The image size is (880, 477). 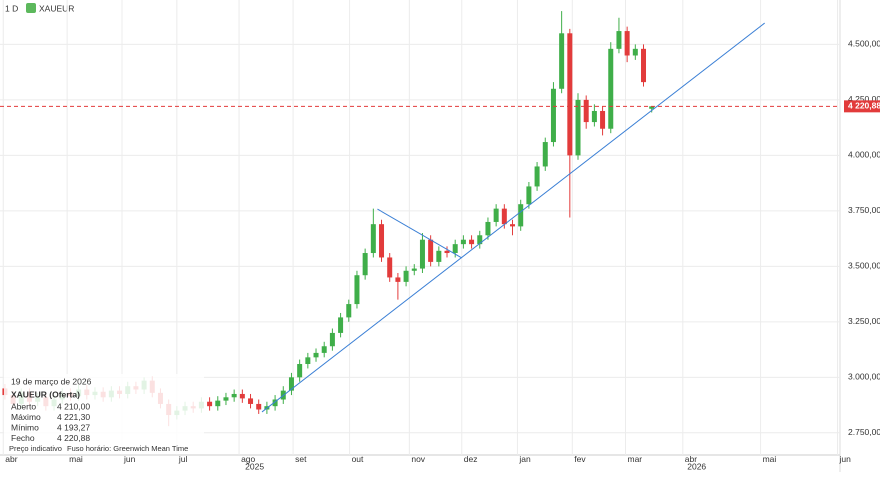 What do you see at coordinates (183, 459) in the screenshot?
I see `x-tick-label: jul` at bounding box center [183, 459].